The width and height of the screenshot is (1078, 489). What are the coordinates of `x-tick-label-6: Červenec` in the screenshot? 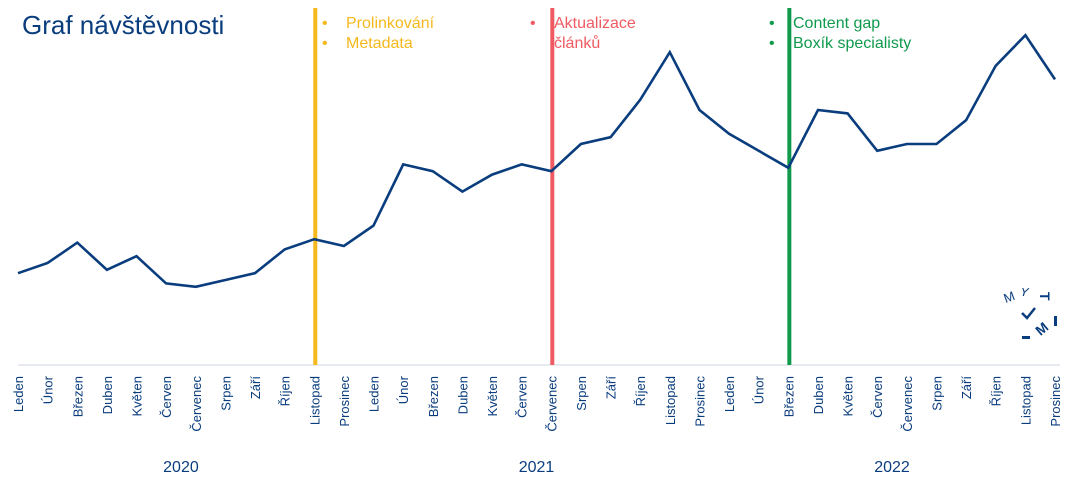 It's located at (196, 404).